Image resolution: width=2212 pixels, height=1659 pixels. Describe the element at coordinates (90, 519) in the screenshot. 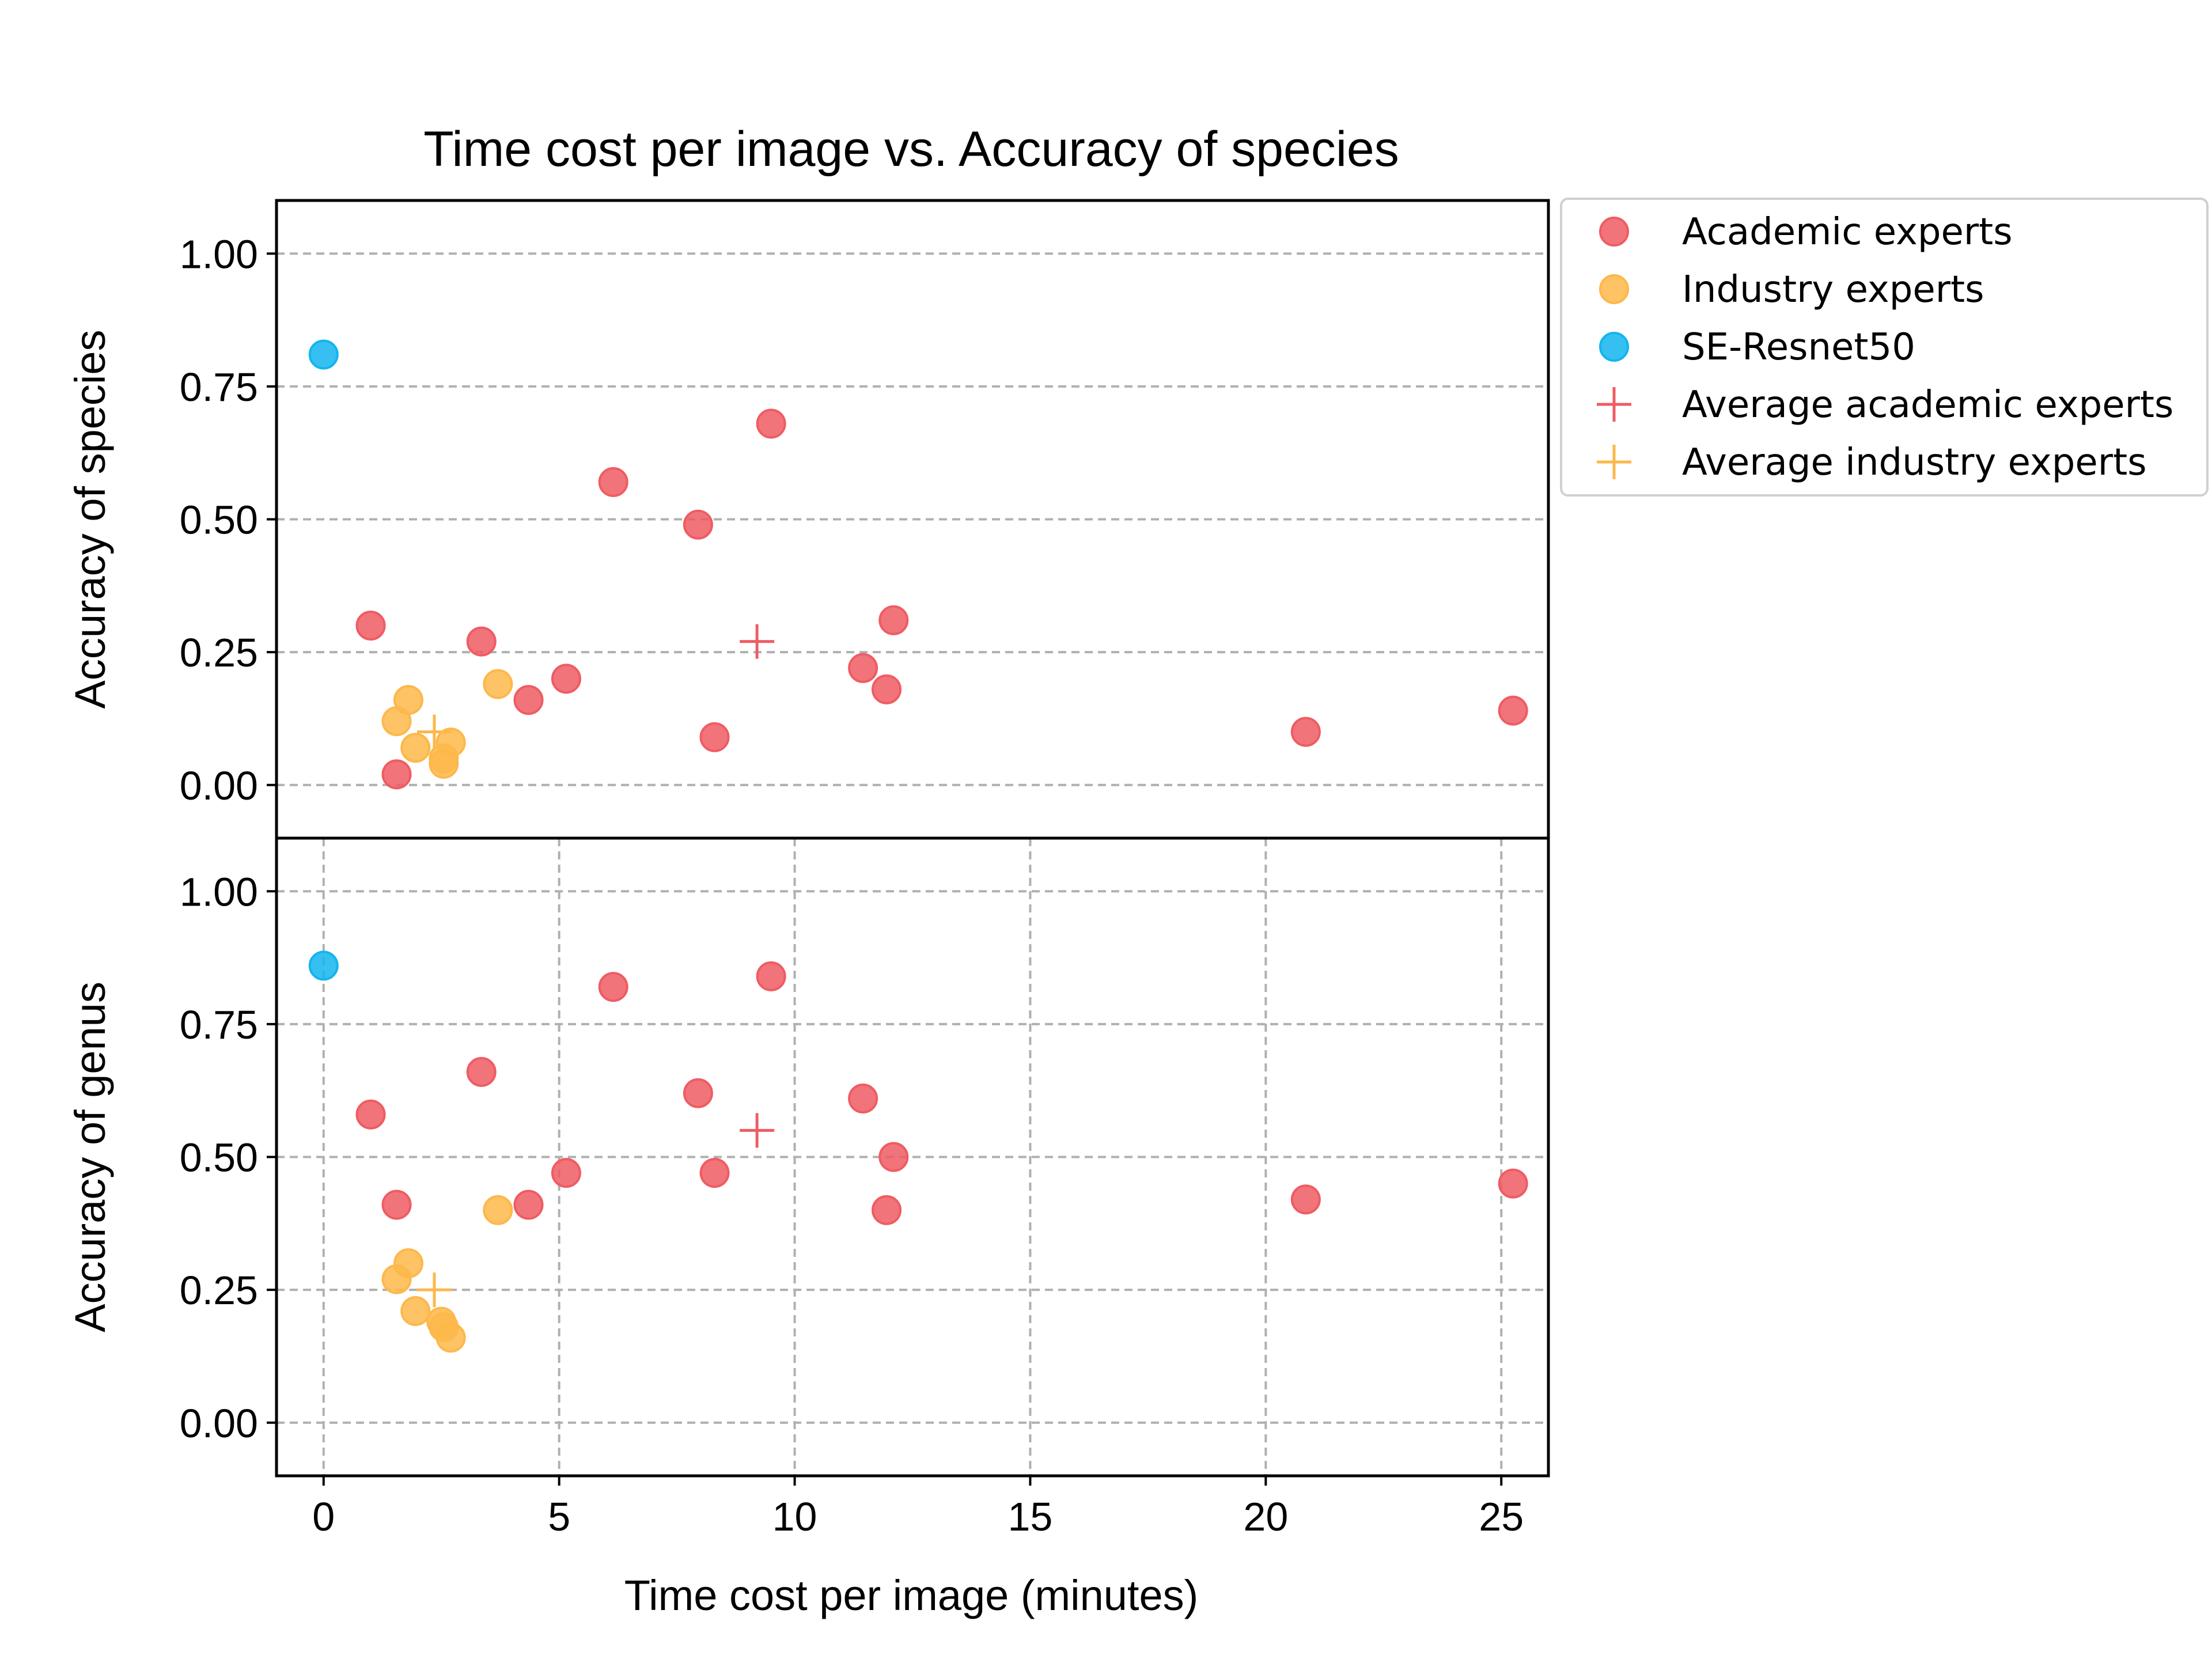

I see `y-axis-label: Accuracy of species` at that location.